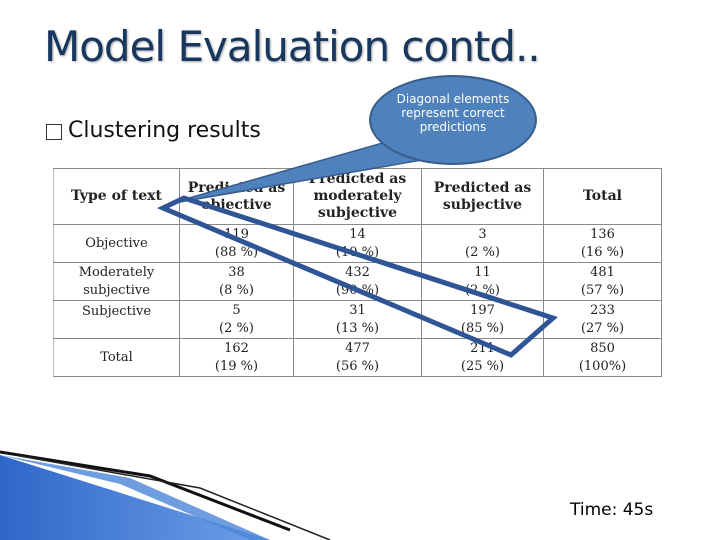 The width and height of the screenshot is (720, 540). I want to click on cell: 233 (27 %), so click(602, 319).